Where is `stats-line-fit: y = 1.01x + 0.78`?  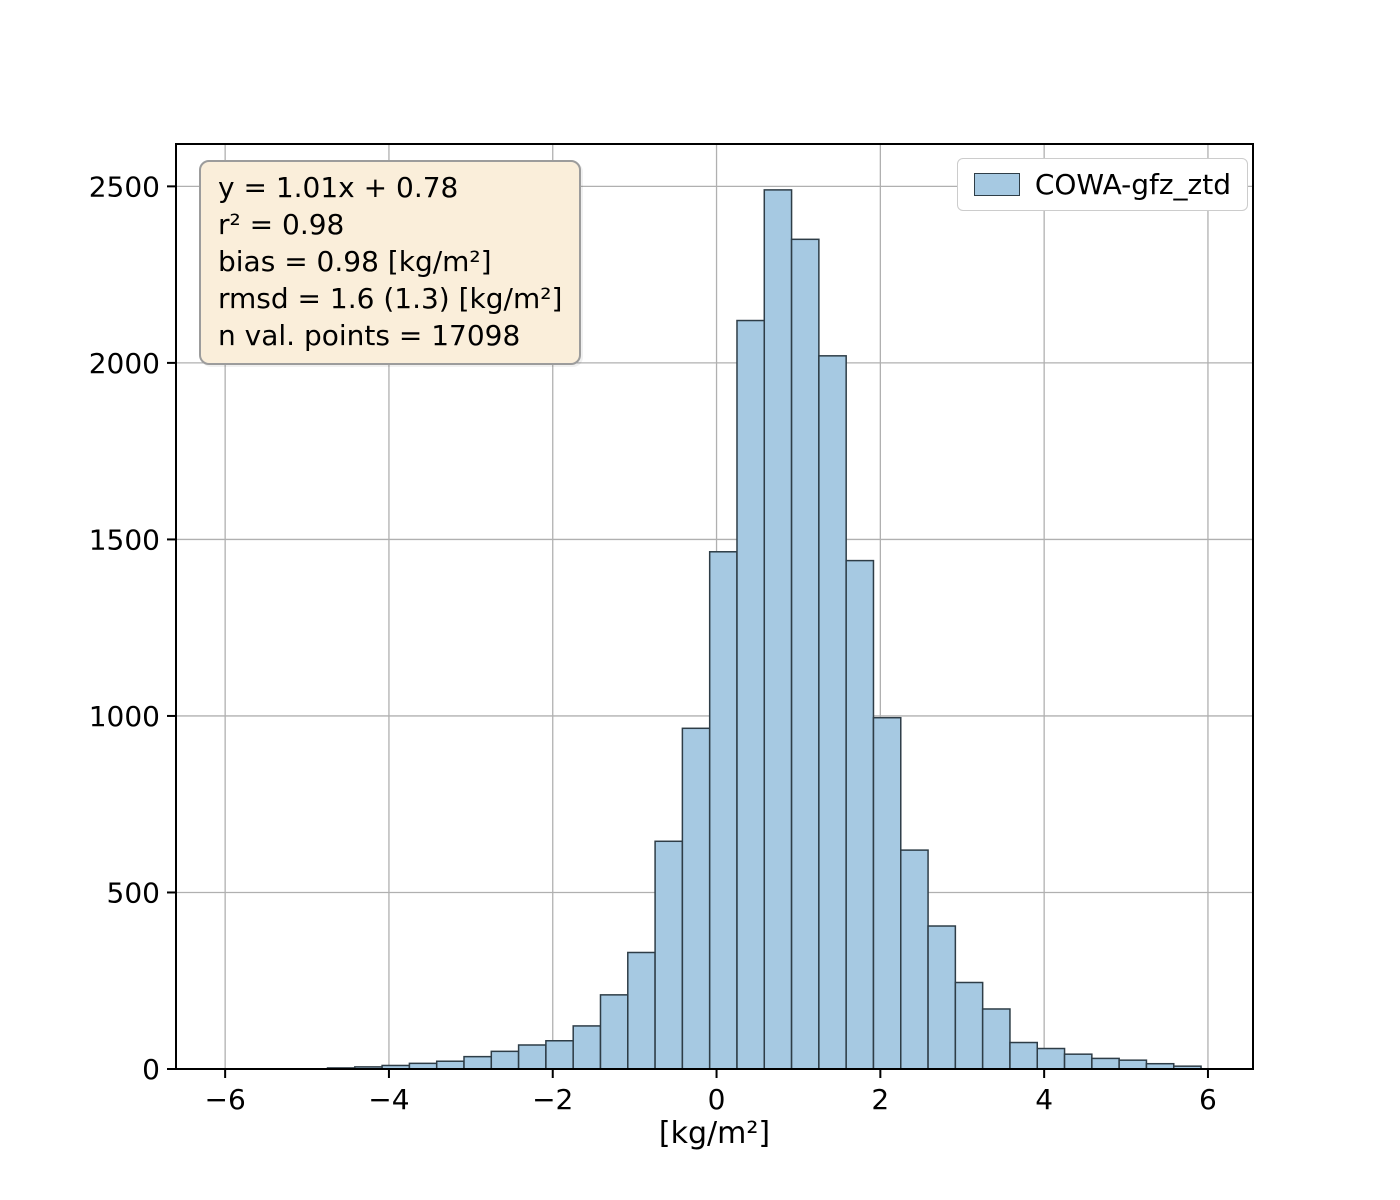
stats-line-fit: y = 1.01x + 0.78 is located at coordinates (338, 187).